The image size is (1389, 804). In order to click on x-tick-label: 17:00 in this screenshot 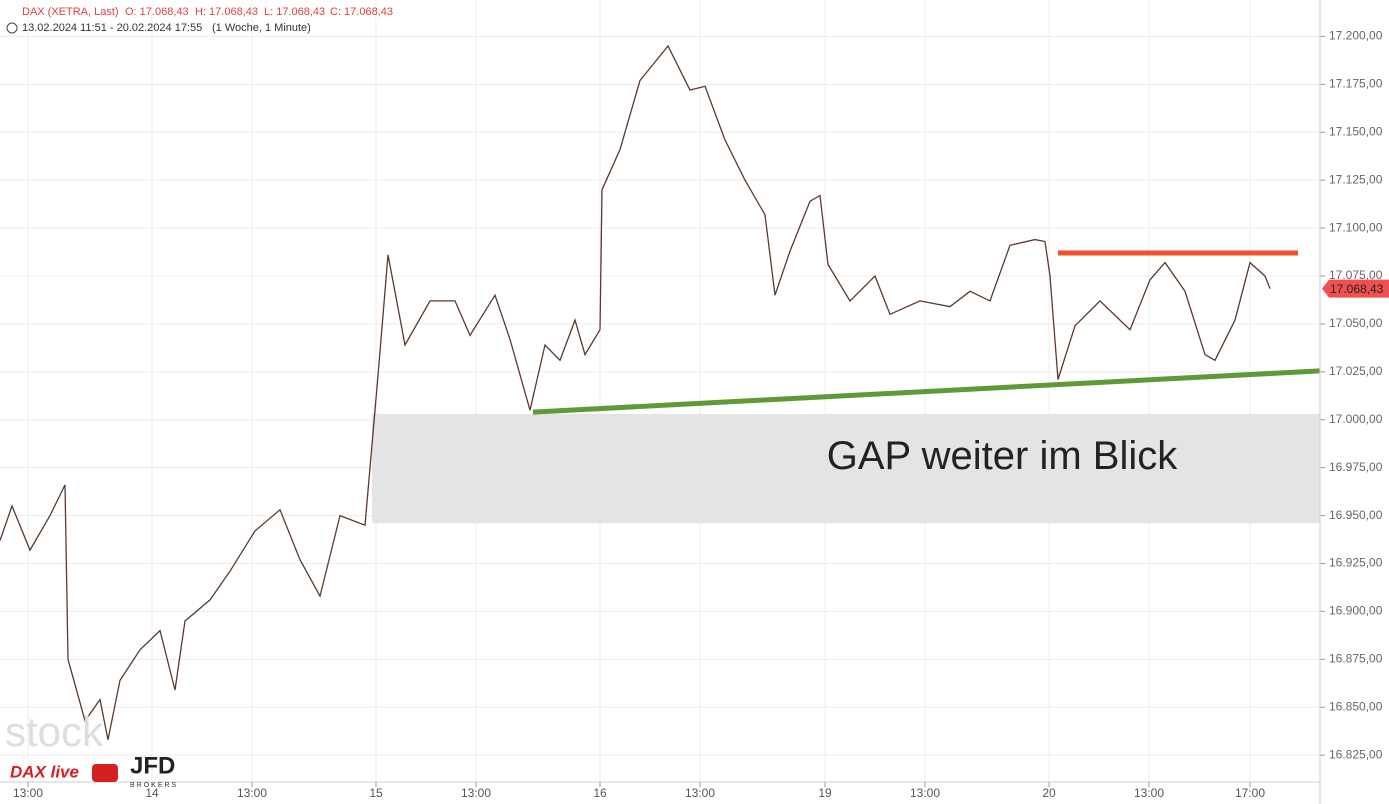, I will do `click(1250, 793)`.